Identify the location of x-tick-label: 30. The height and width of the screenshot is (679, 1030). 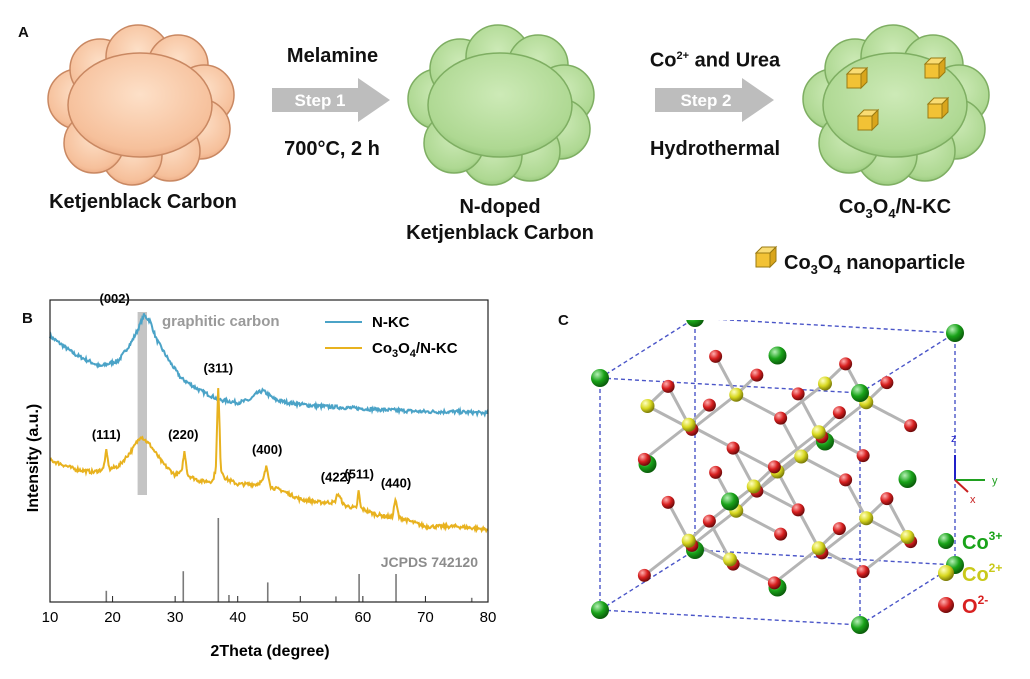
(175, 617).